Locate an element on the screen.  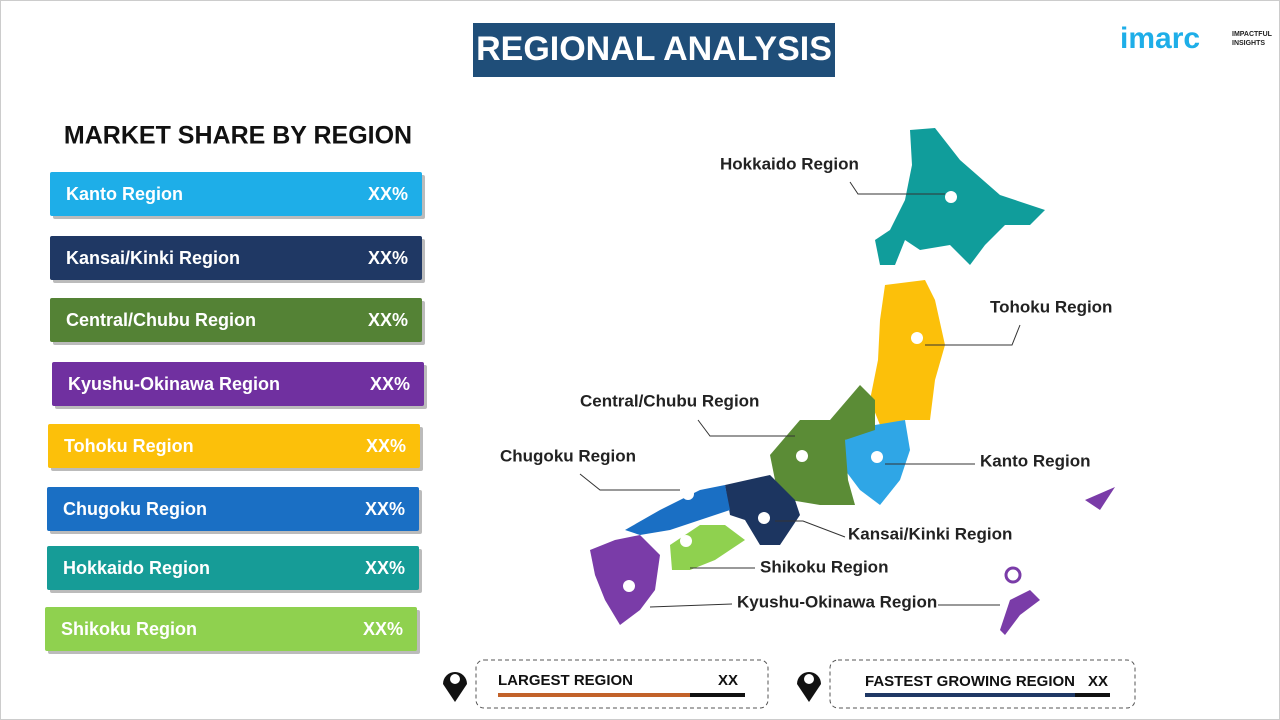
row-region: Shikoku Region is located at coordinates (129, 629).